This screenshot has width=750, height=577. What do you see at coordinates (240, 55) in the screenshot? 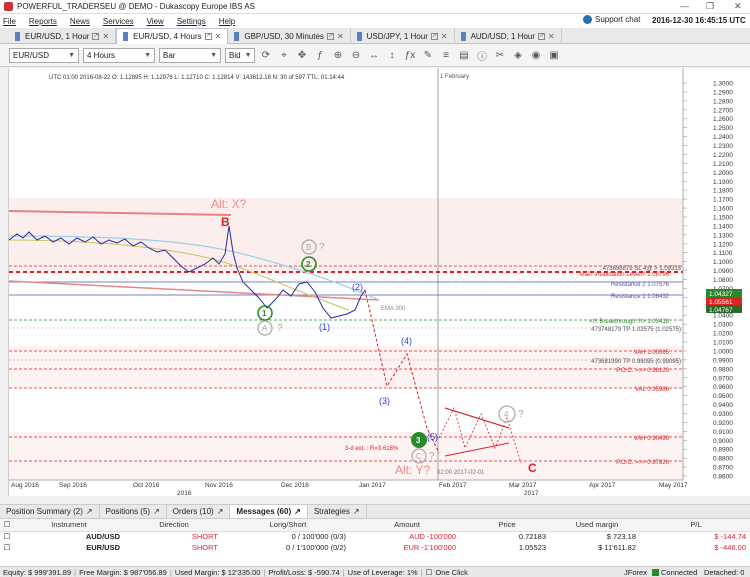
I see `side-select: Bid ▼` at bounding box center [240, 55].